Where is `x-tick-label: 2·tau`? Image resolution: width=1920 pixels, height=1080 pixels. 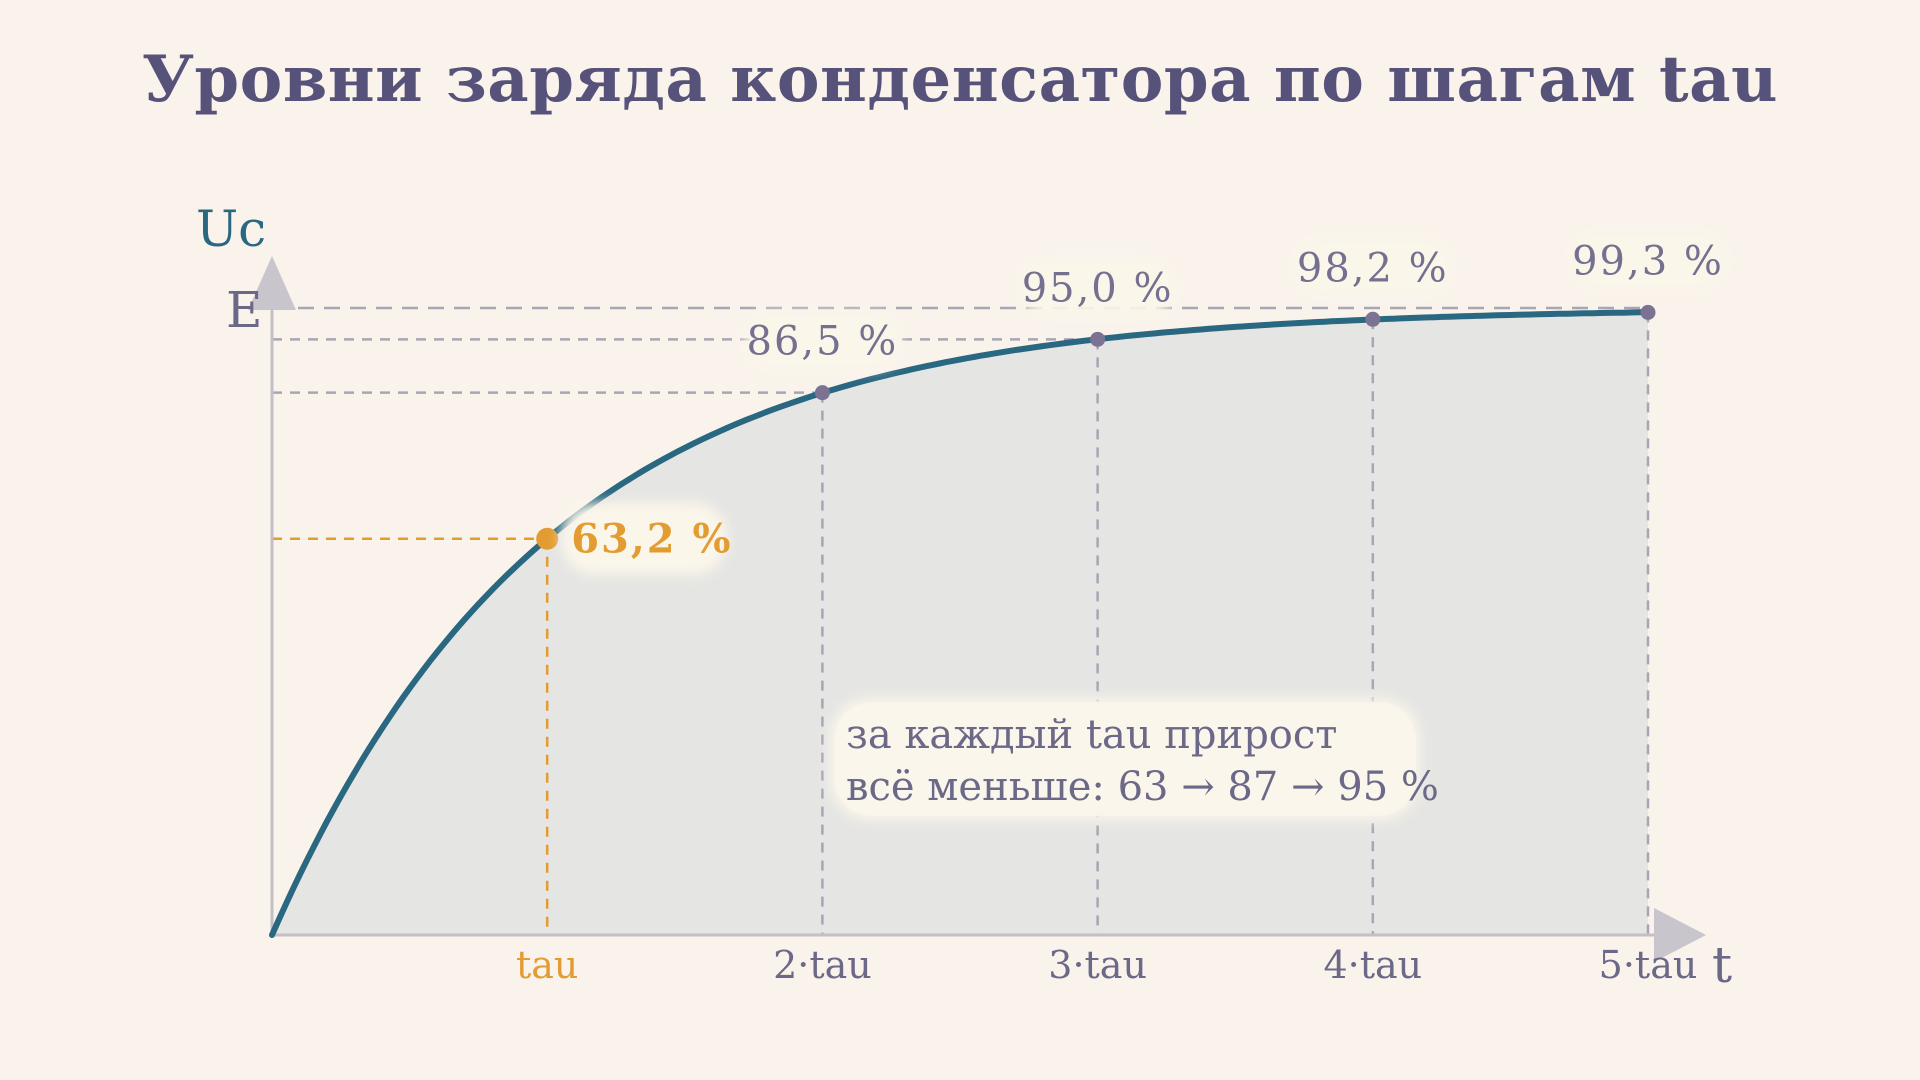
x-tick-label: 2·tau is located at coordinates (822, 965).